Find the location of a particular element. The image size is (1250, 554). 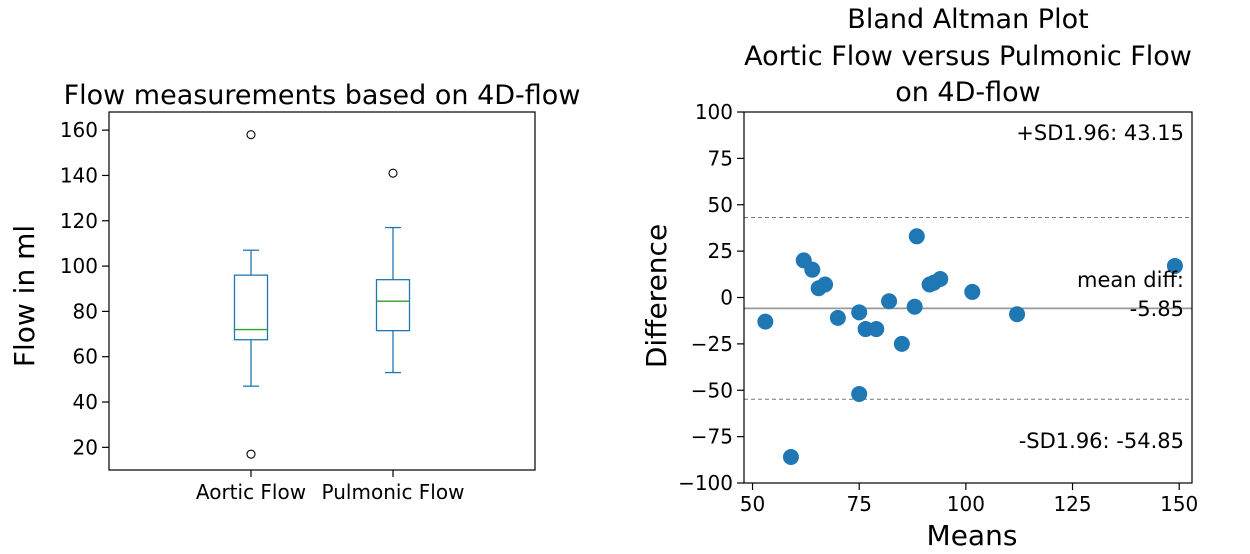

box-y-tick-label: 140 is located at coordinates (79, 175).